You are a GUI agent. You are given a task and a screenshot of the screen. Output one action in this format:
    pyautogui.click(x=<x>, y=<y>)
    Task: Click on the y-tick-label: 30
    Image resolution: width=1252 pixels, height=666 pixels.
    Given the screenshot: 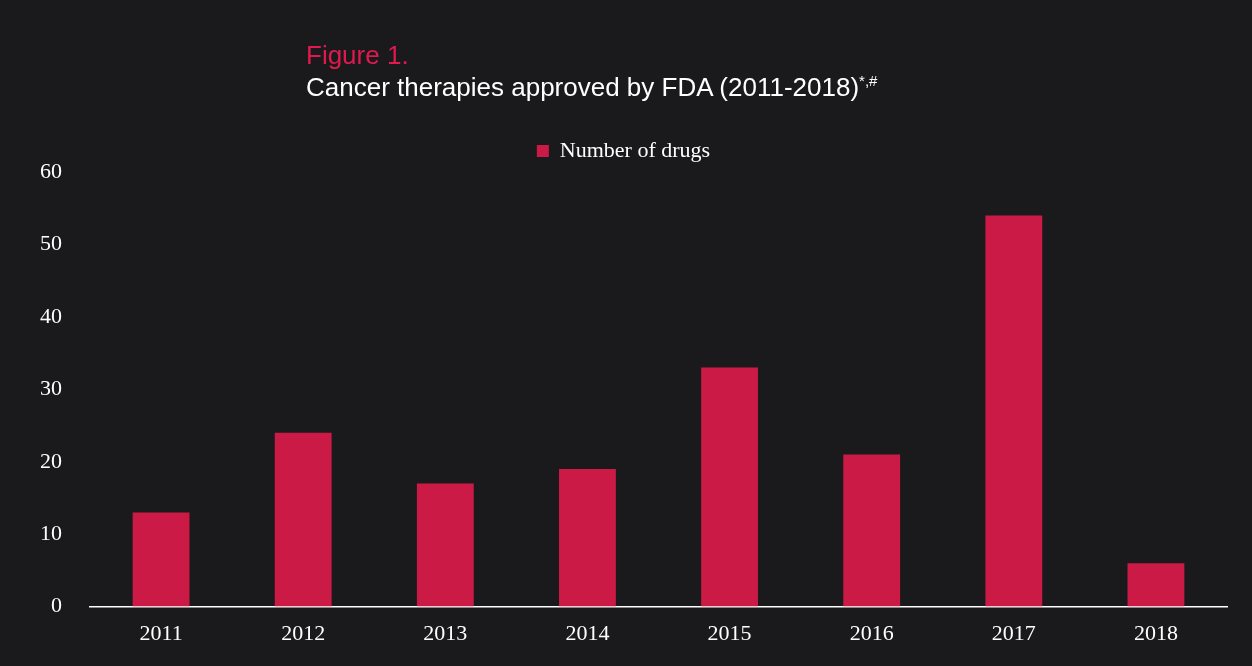 What is the action you would take?
    pyautogui.click(x=51, y=388)
    